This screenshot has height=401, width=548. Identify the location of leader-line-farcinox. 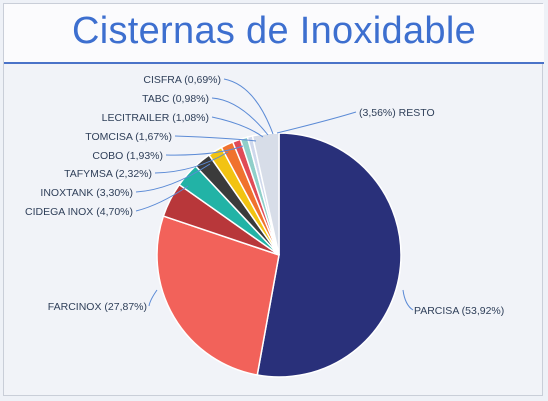
(153, 298).